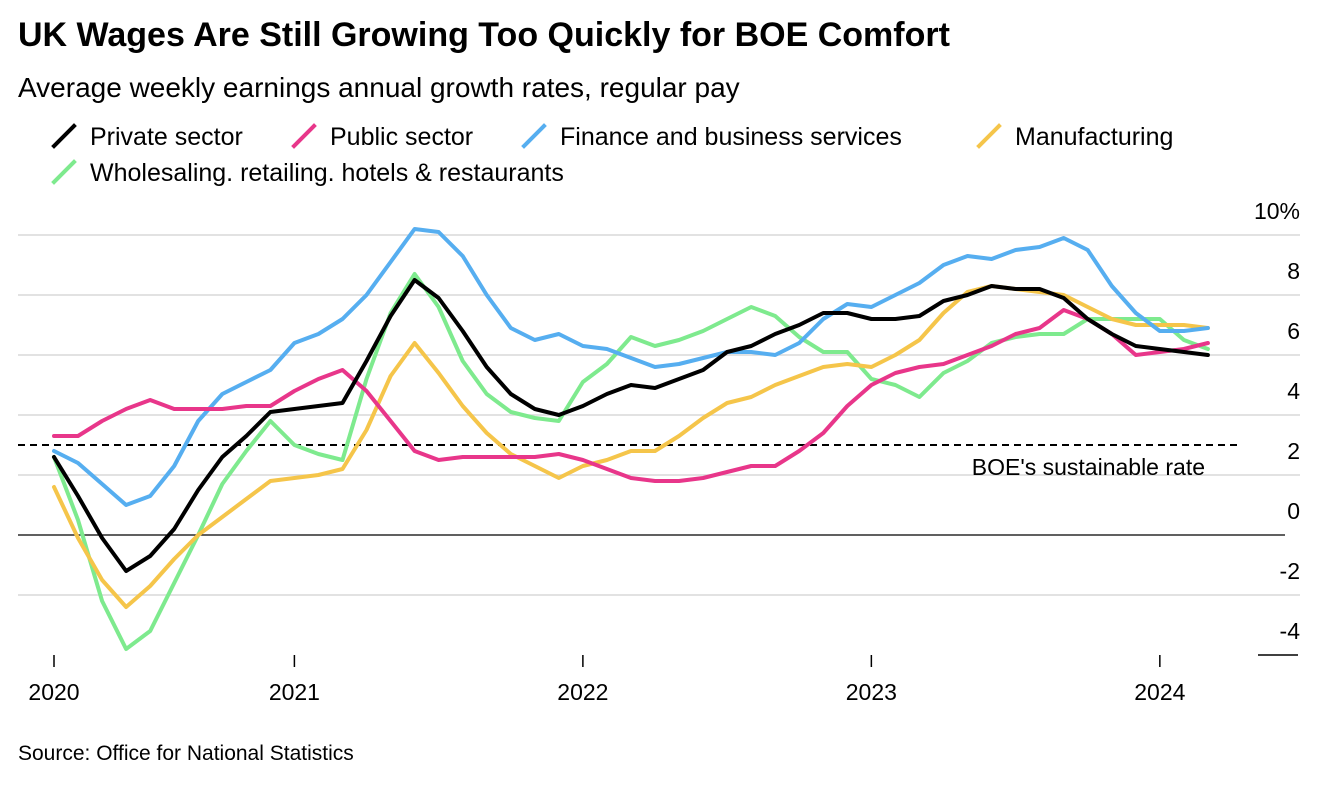 This screenshot has height=790, width=1342. I want to click on y-tick-label: 0, so click(1293, 511).